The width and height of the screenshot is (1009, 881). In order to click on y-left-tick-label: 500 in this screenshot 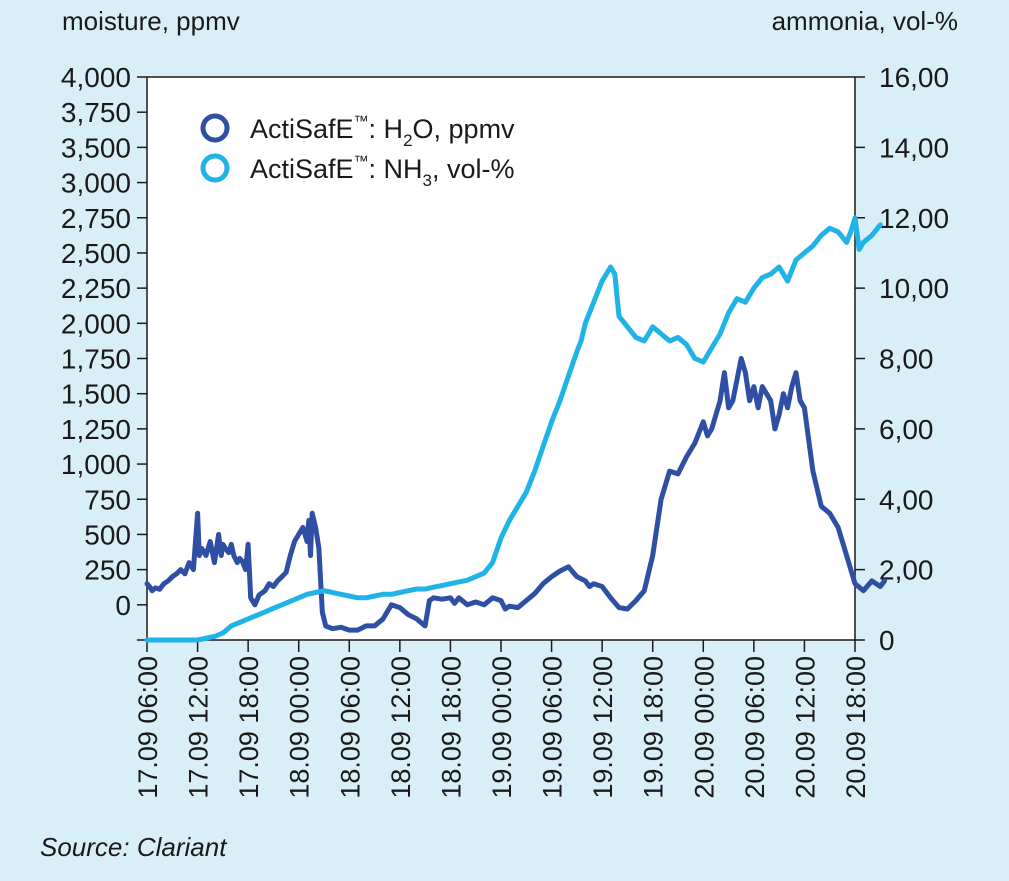, I will do `click(107, 534)`.